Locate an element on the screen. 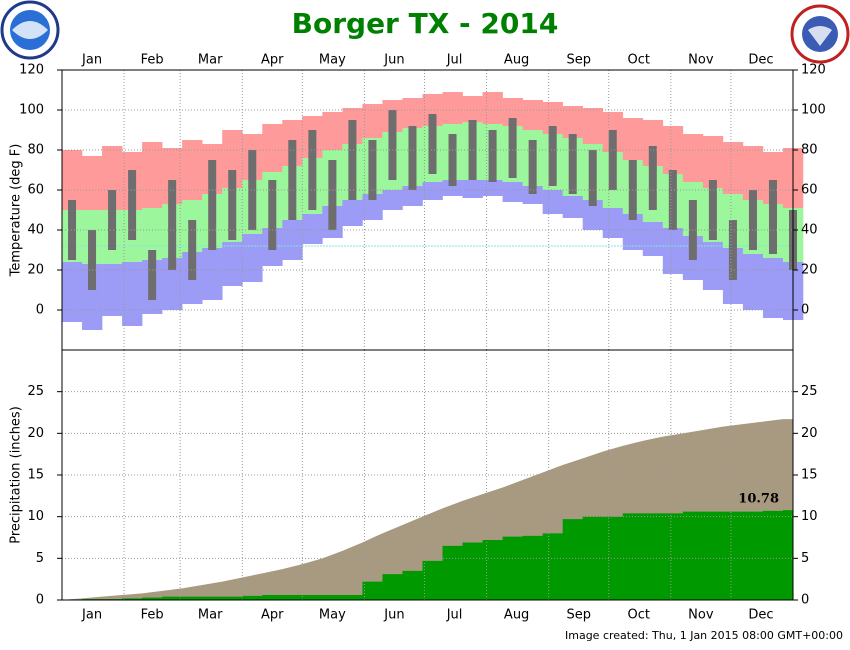  y-tick-label: 120 is located at coordinates (31, 70).